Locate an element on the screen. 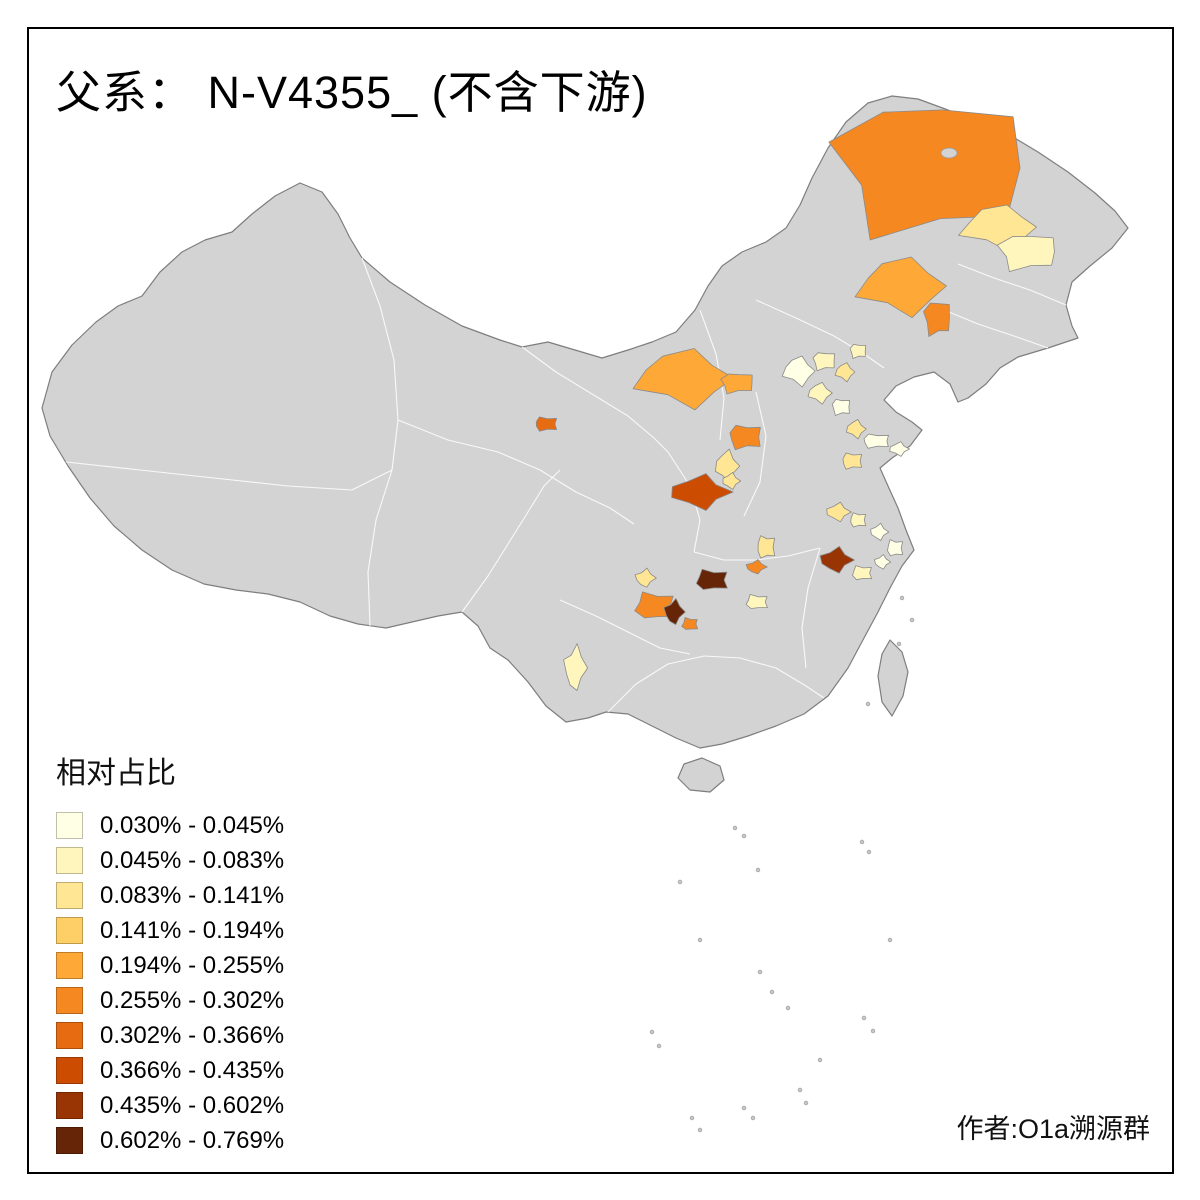  legend-row: 0.302% - 0.366% is located at coordinates (170, 1035).